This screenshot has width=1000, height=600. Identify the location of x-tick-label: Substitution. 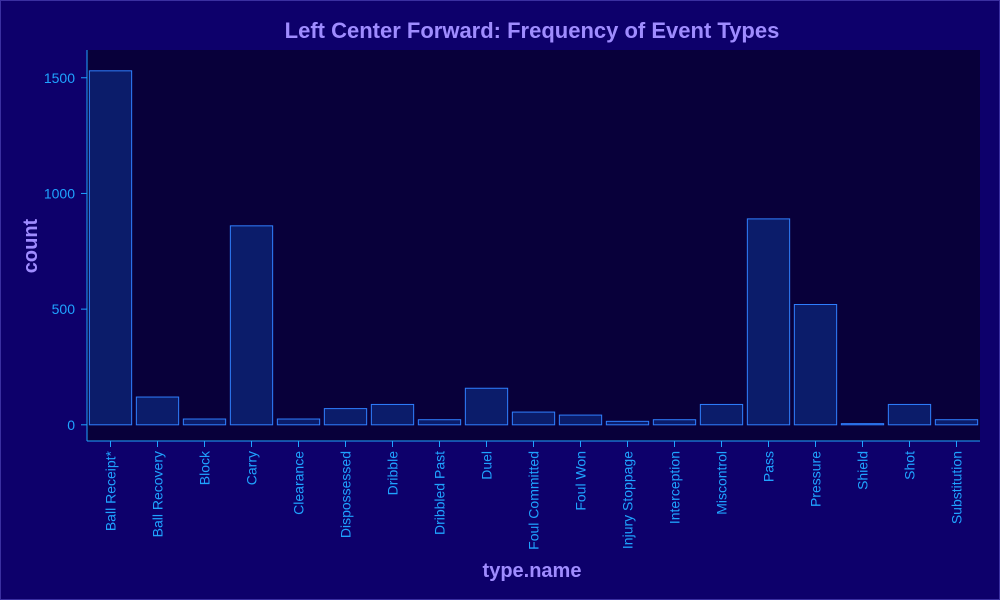
(957, 487).